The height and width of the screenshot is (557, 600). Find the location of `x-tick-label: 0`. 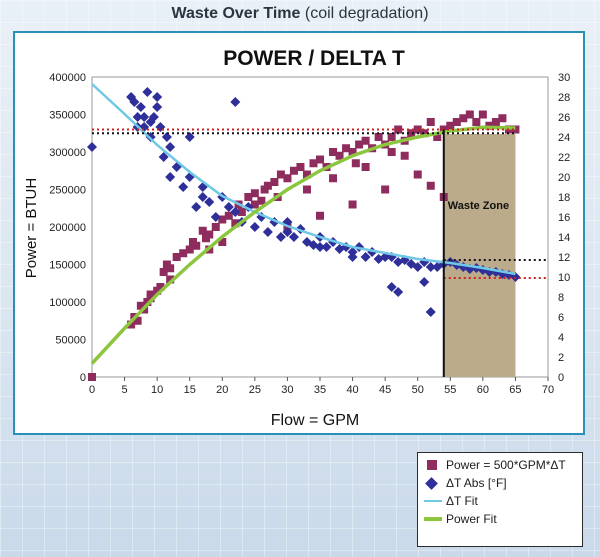

x-tick-label: 0 is located at coordinates (92, 390).